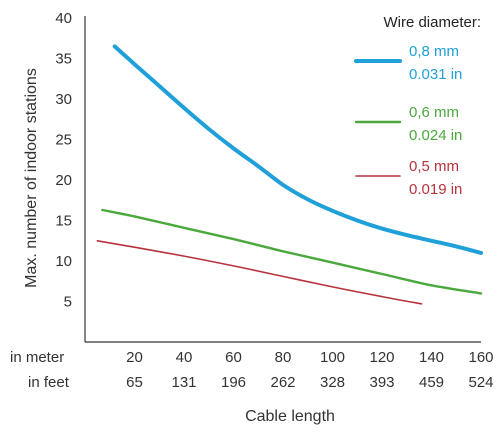 The image size is (501, 439). What do you see at coordinates (31, 178) in the screenshot?
I see `y-axis-title: Max. number of indoor stations` at bounding box center [31, 178].